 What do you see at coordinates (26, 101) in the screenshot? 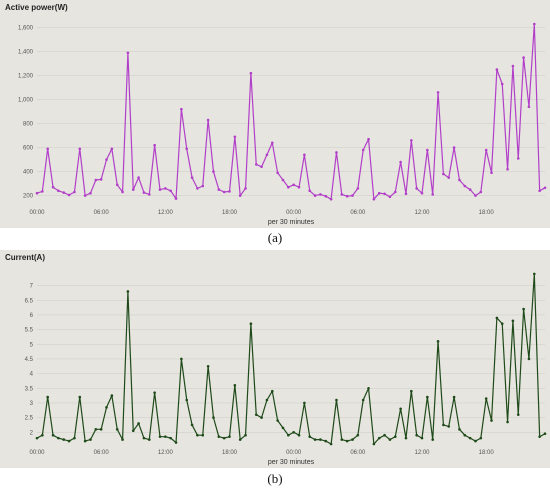
I see `power-y-tick-label: 1,000` at bounding box center [26, 101].